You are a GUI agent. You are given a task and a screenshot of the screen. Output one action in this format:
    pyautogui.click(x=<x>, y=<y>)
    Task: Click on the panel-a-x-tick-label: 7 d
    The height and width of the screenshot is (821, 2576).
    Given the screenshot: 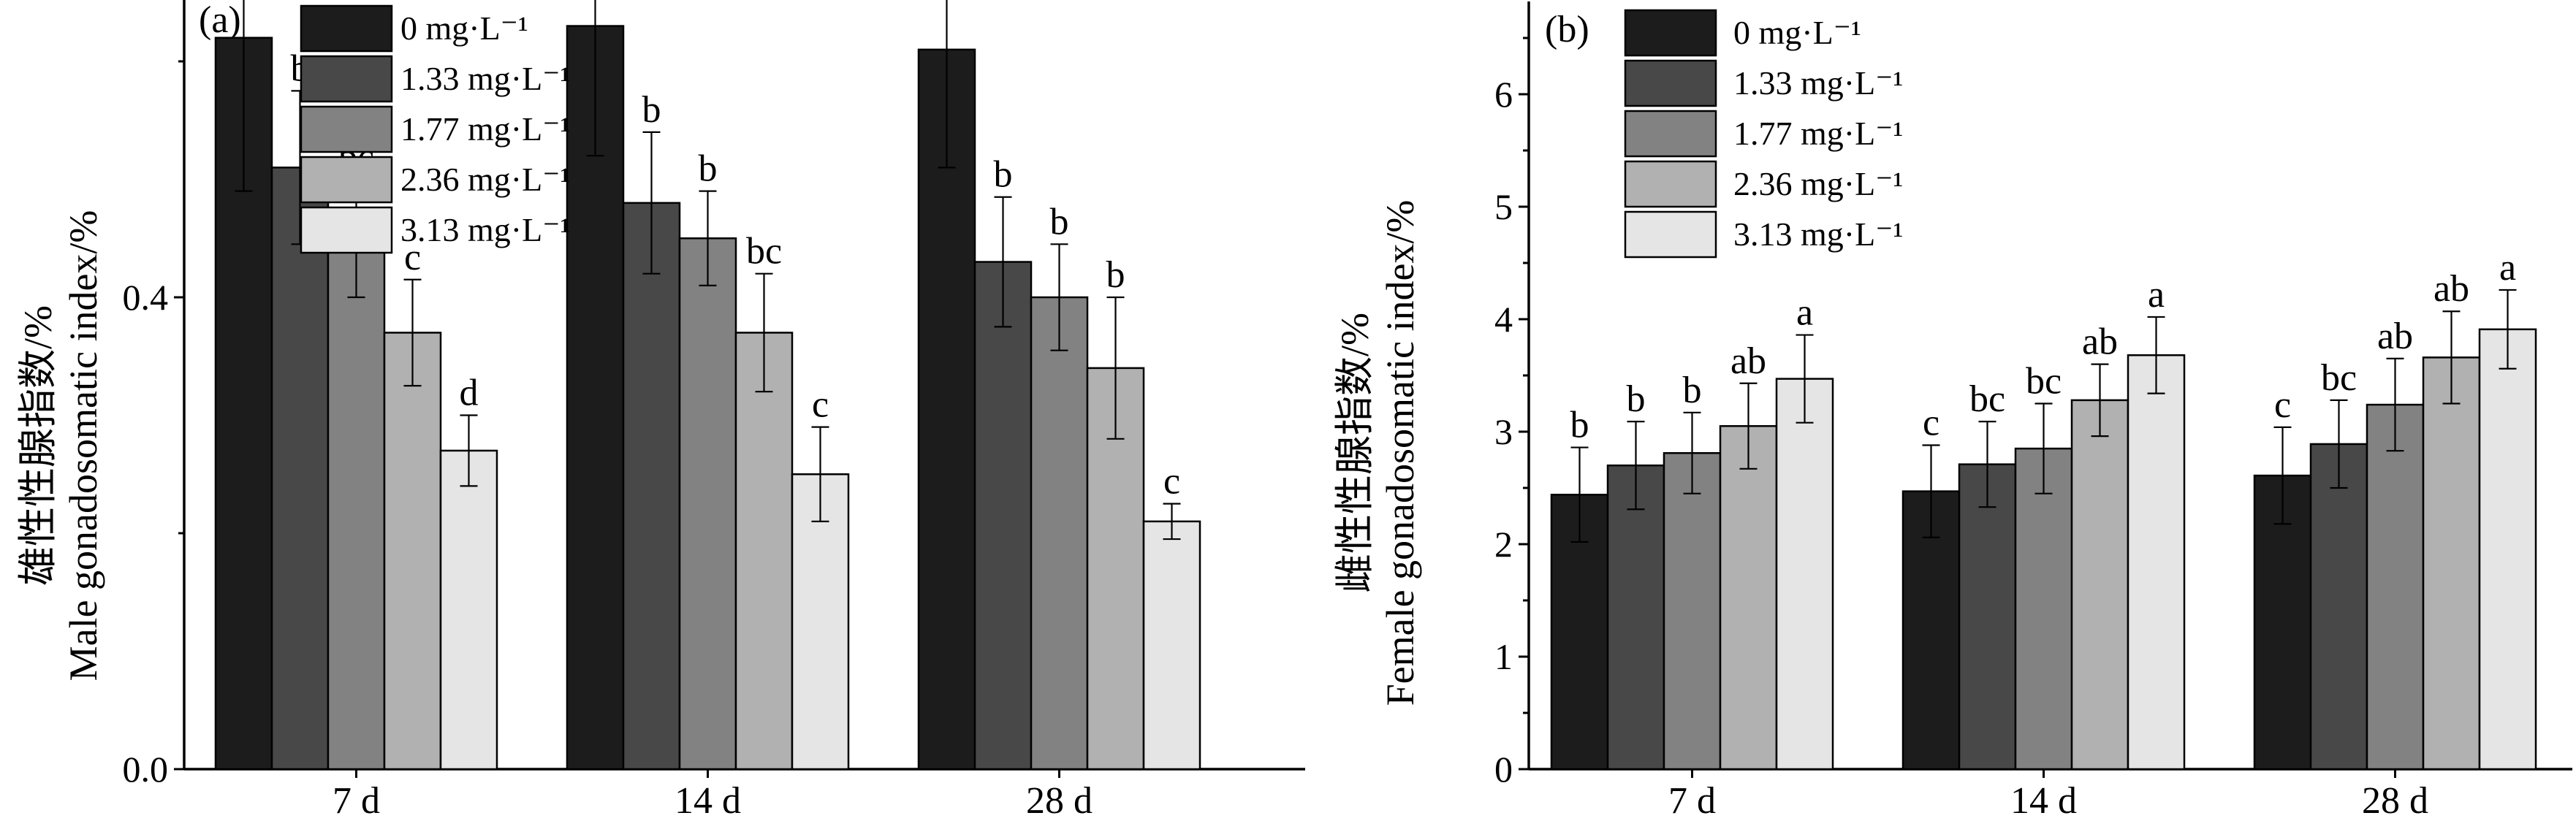 What is the action you would take?
    pyautogui.click(x=356, y=800)
    